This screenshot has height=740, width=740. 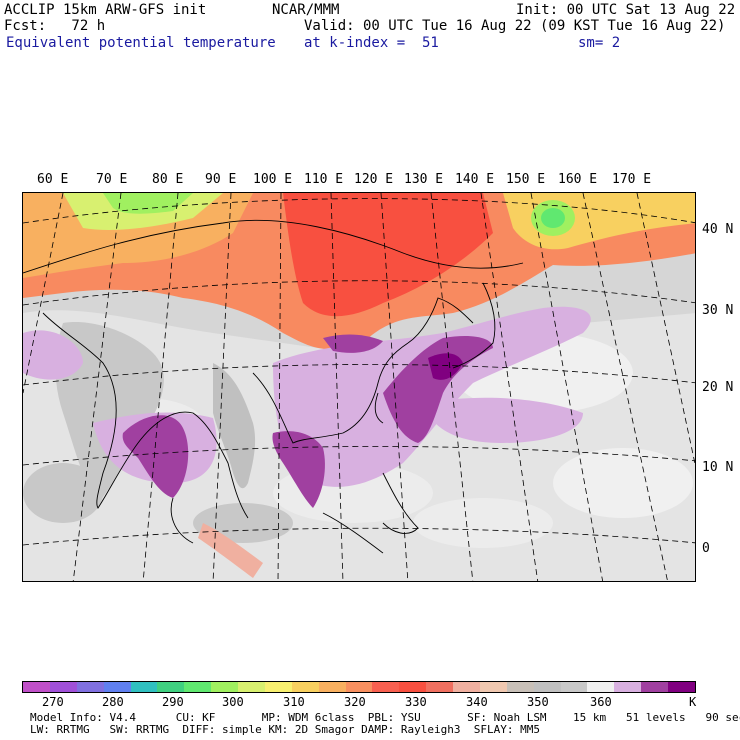 I want to click on colorbar-tick-320: 320, so click(x=355, y=702).